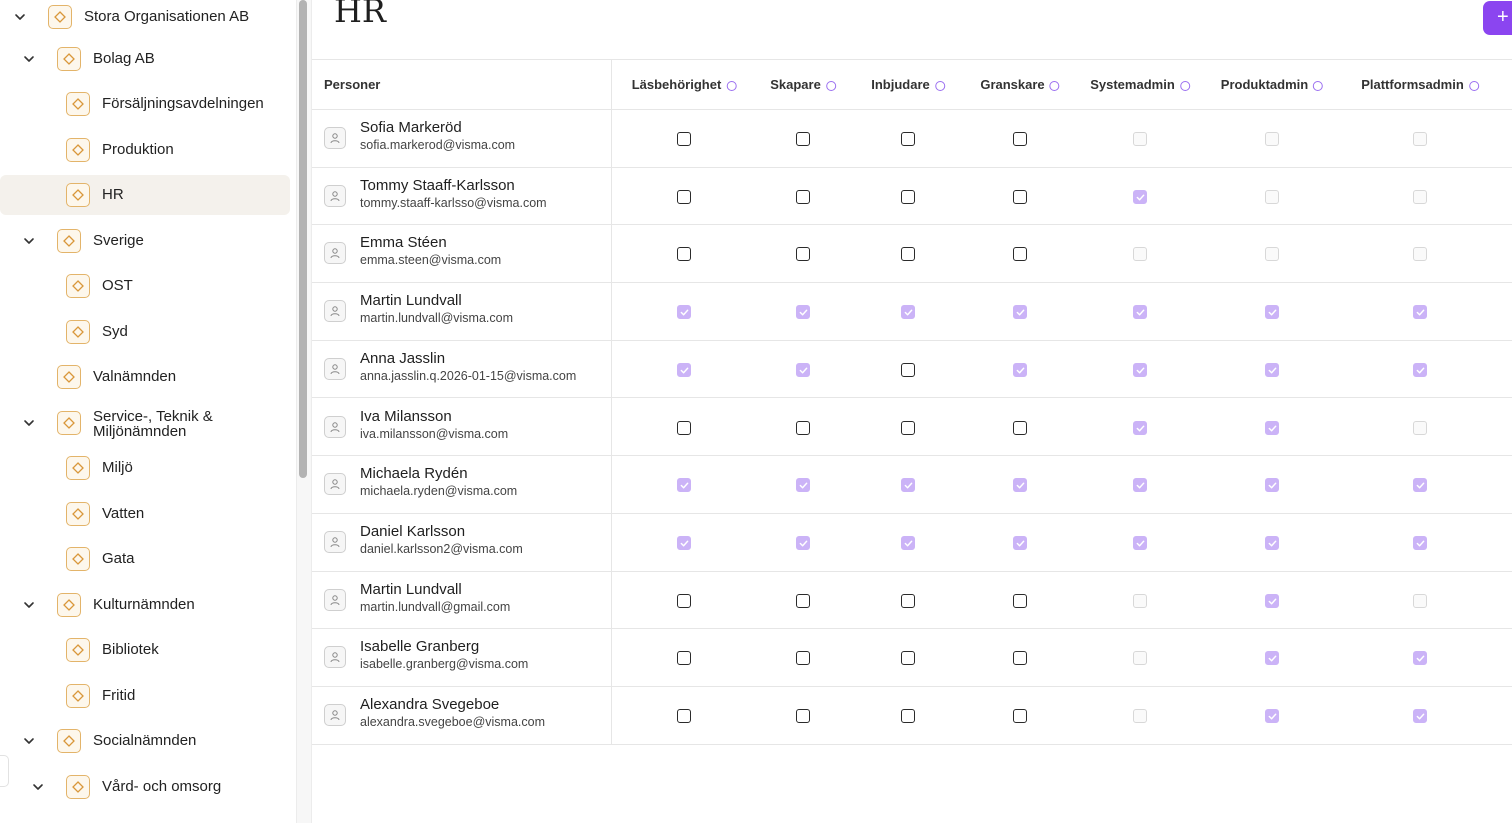  I want to click on tree-item: Fritid, so click(145, 696).